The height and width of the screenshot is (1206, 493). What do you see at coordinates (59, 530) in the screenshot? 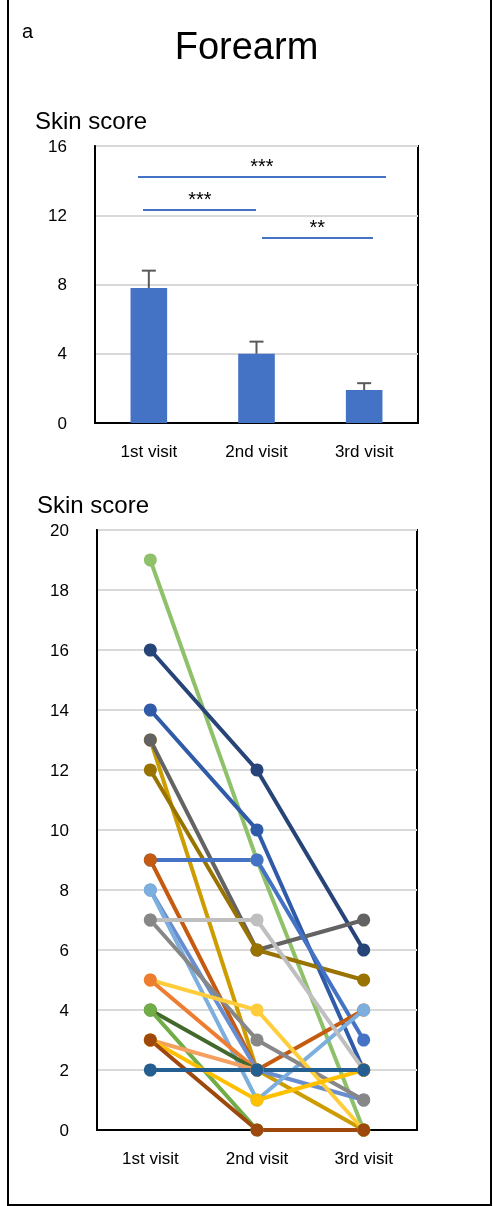
I see `y-tick-label: 20` at bounding box center [59, 530].